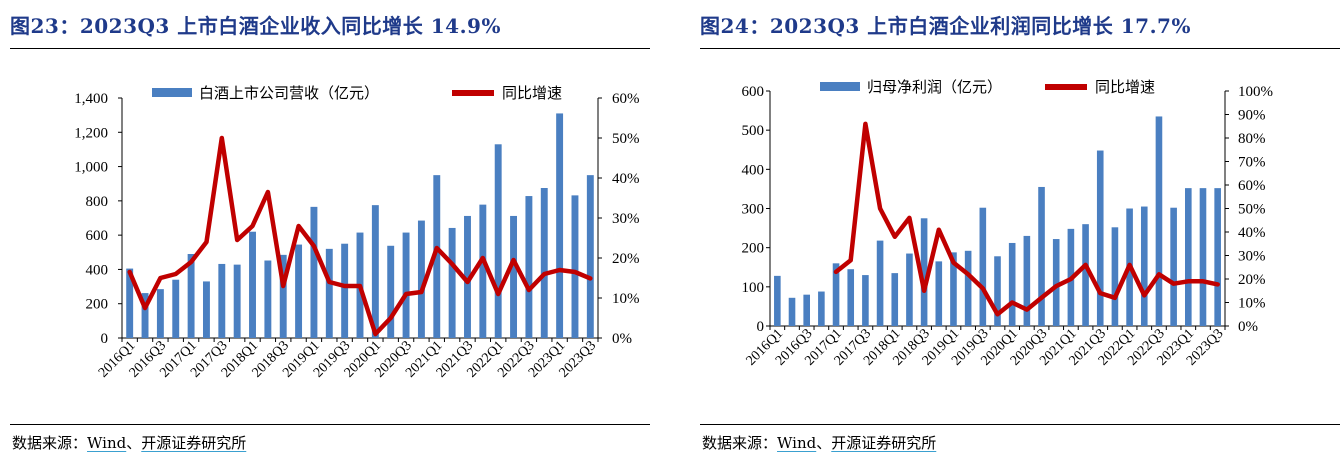 The width and height of the screenshot is (1342, 472). I want to click on legend-bar-swatch, so click(172, 92).